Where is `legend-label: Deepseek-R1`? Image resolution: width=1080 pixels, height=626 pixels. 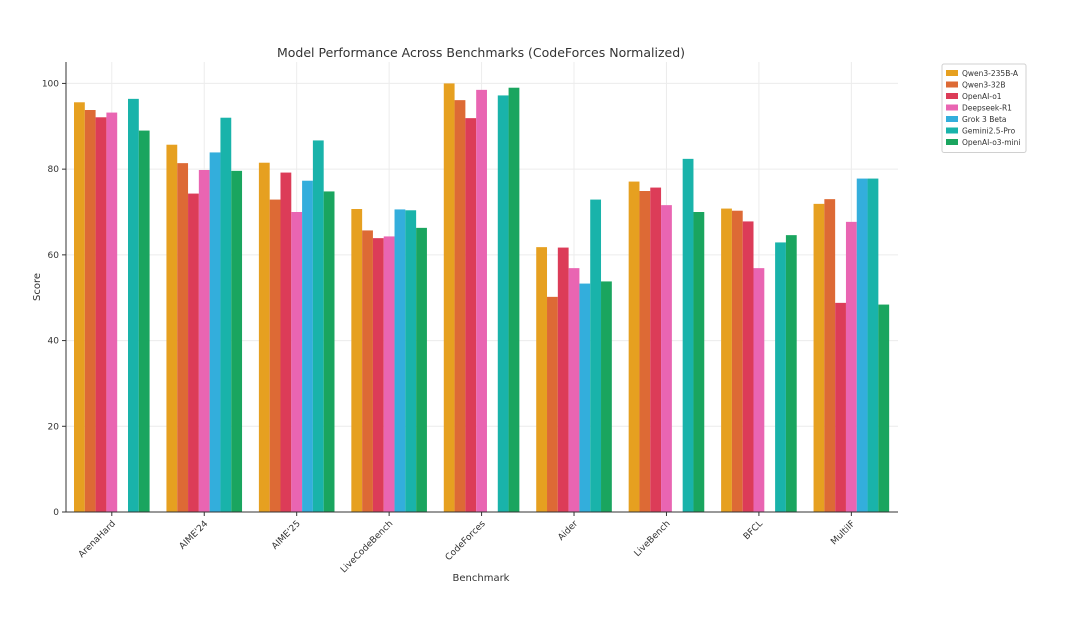
legend-label: Deepseek-R1 is located at coordinates (987, 108).